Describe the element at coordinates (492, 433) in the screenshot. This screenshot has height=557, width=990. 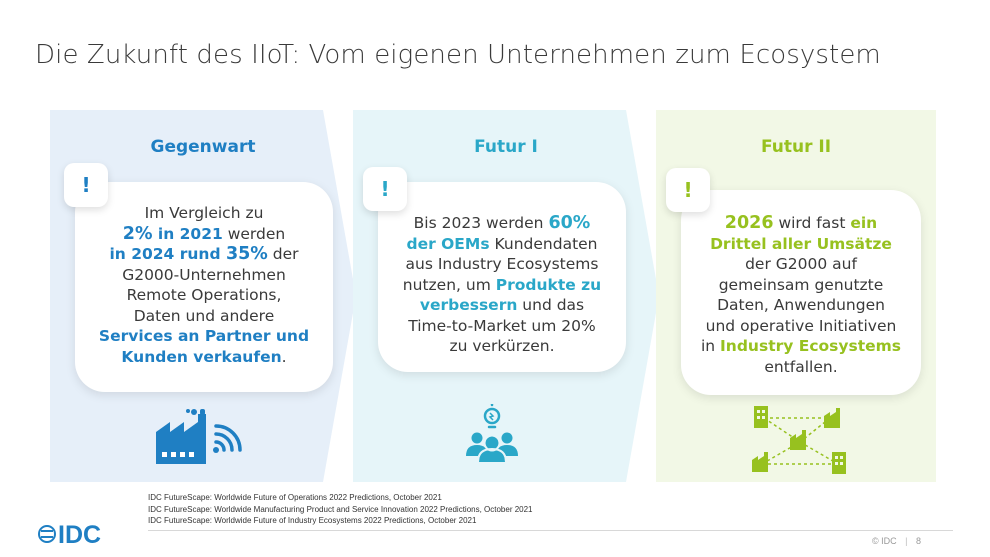
I see `people-lightbulb-icon` at that location.